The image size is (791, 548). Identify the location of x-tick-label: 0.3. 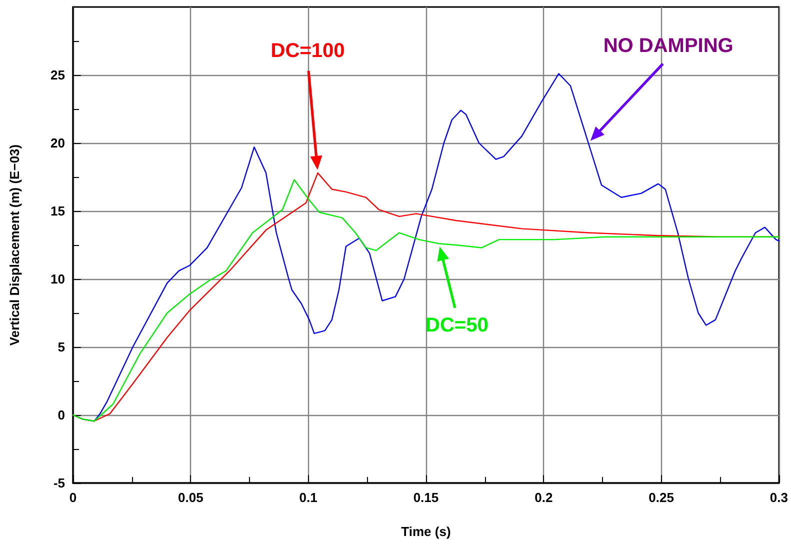
(779, 497).